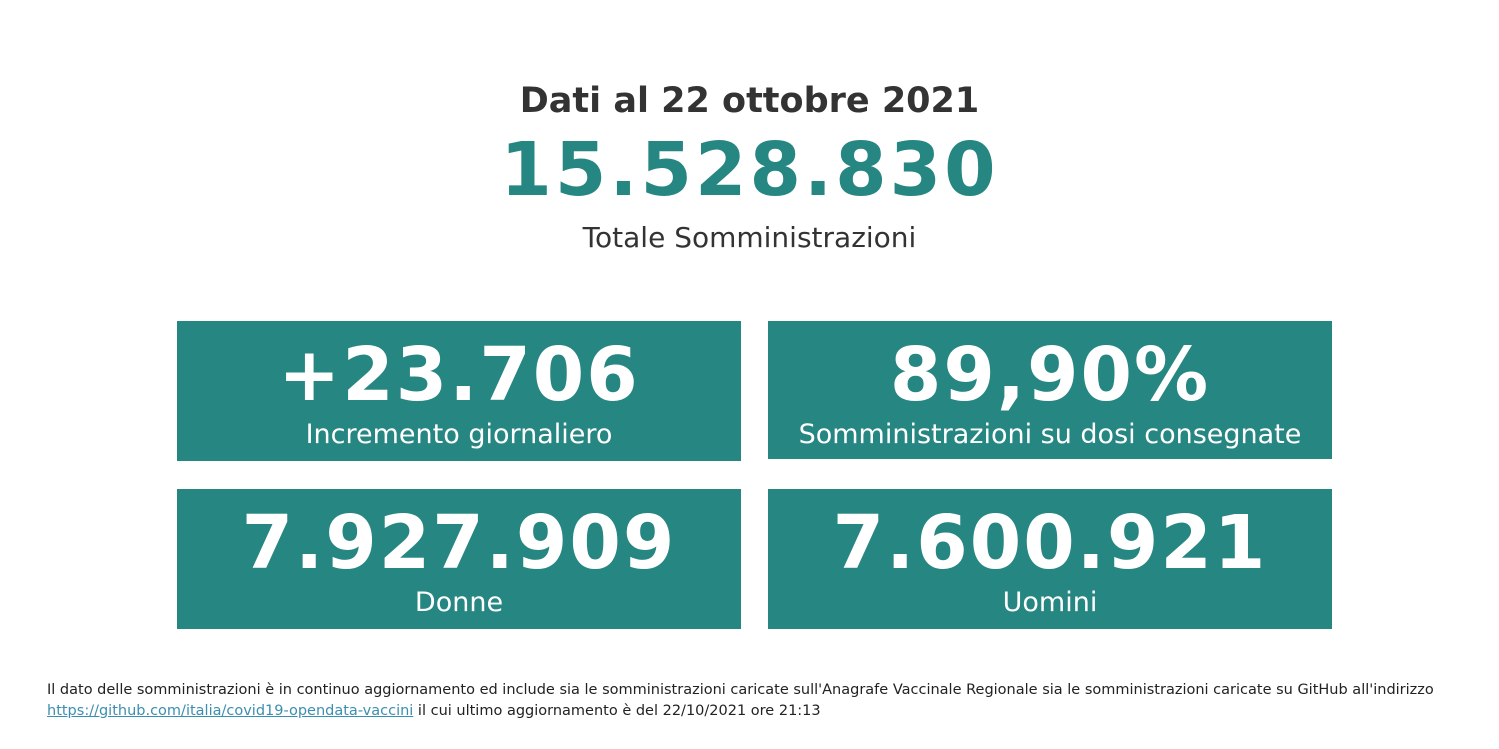 Image resolution: width=1499 pixels, height=749 pixels. Describe the element at coordinates (749, 101) in the screenshot. I see `date-line: Dati al 22 ottobre 2021` at that location.